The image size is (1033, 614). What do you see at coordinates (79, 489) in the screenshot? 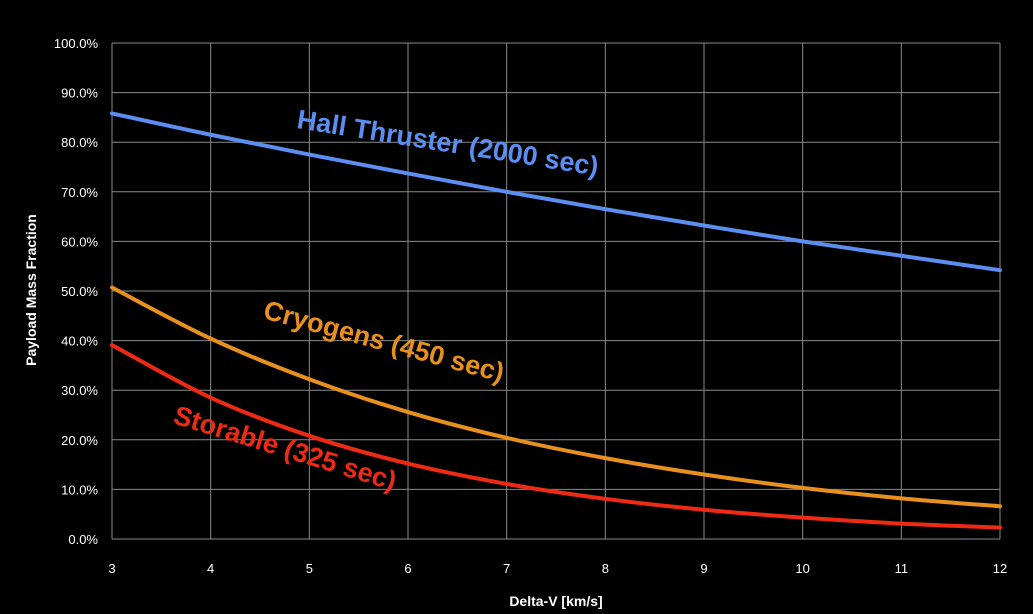
I see `y-tick-label: 10.0%` at bounding box center [79, 489].